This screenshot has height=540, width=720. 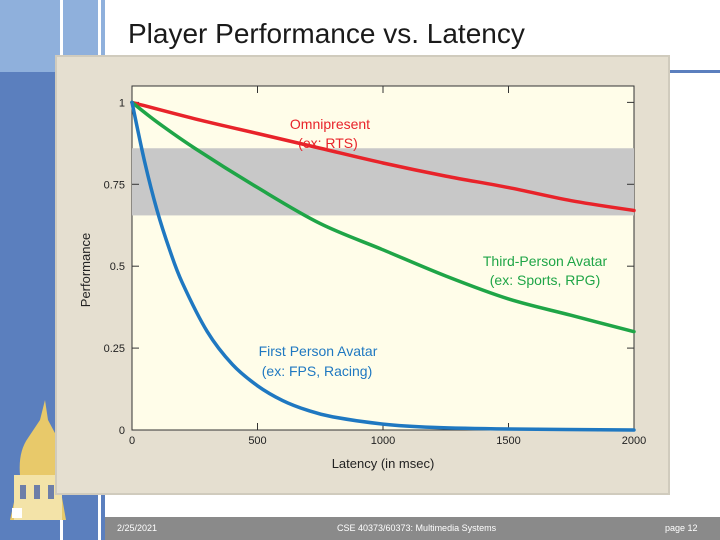 I want to click on x-tick-label: 2000, so click(x=634, y=441).